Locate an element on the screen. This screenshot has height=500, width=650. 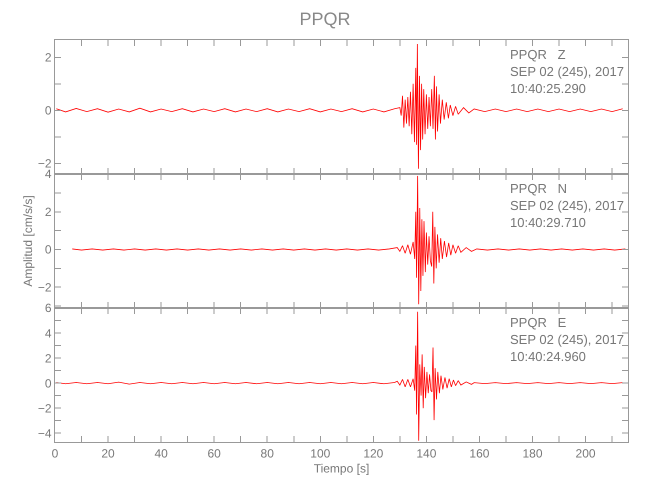
x-tick-label: 140 is located at coordinates (426, 453).